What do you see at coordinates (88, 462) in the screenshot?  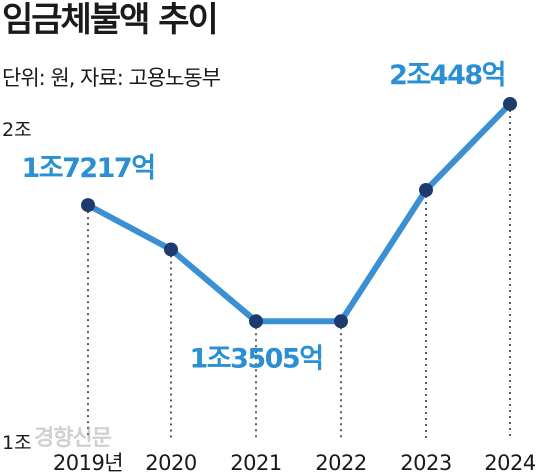 I see `x-tick-label-0: 2019년` at bounding box center [88, 462].